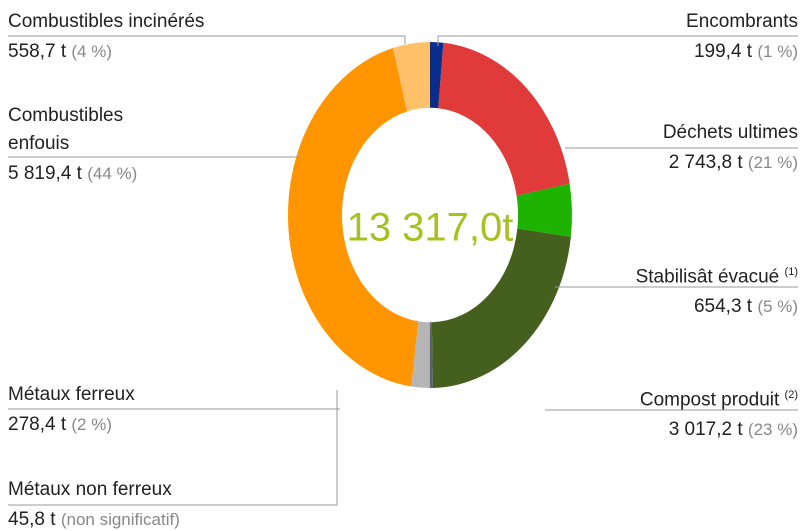 The width and height of the screenshot is (806, 531). I want to click on category-label: Métaux non ferreux, so click(90, 489).